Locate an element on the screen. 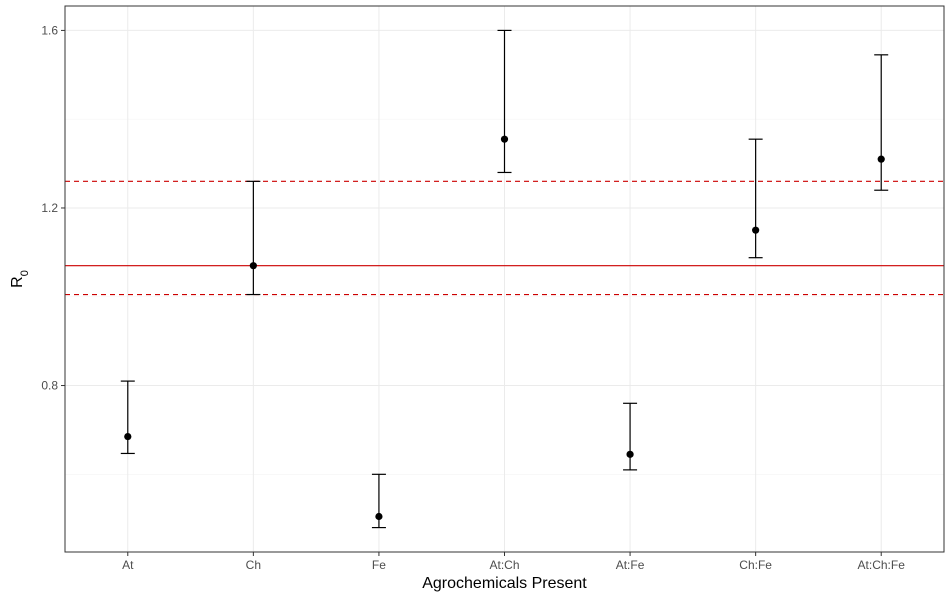 The image size is (951, 596). x-tick-label: At:Ch is located at coordinates (504, 565).